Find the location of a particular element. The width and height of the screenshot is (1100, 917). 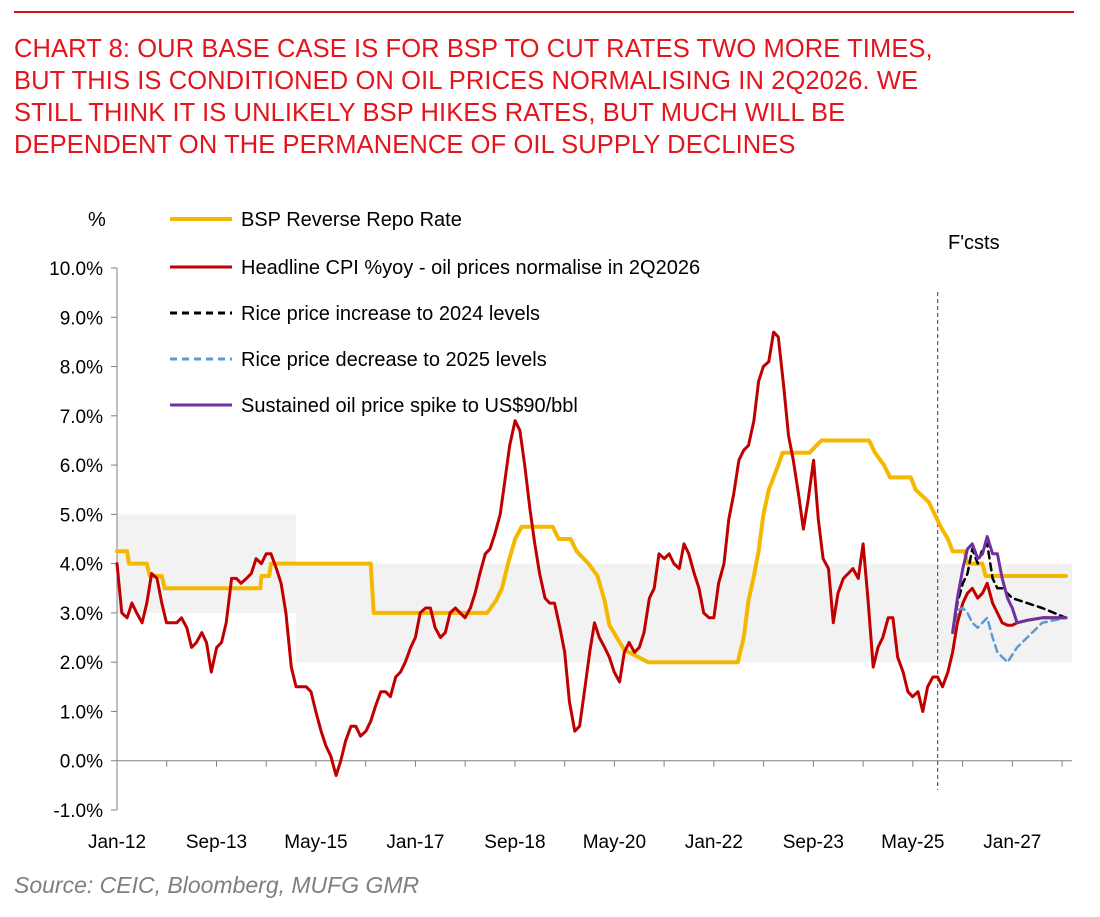

x-tick-label: Sep-13 is located at coordinates (216, 842).